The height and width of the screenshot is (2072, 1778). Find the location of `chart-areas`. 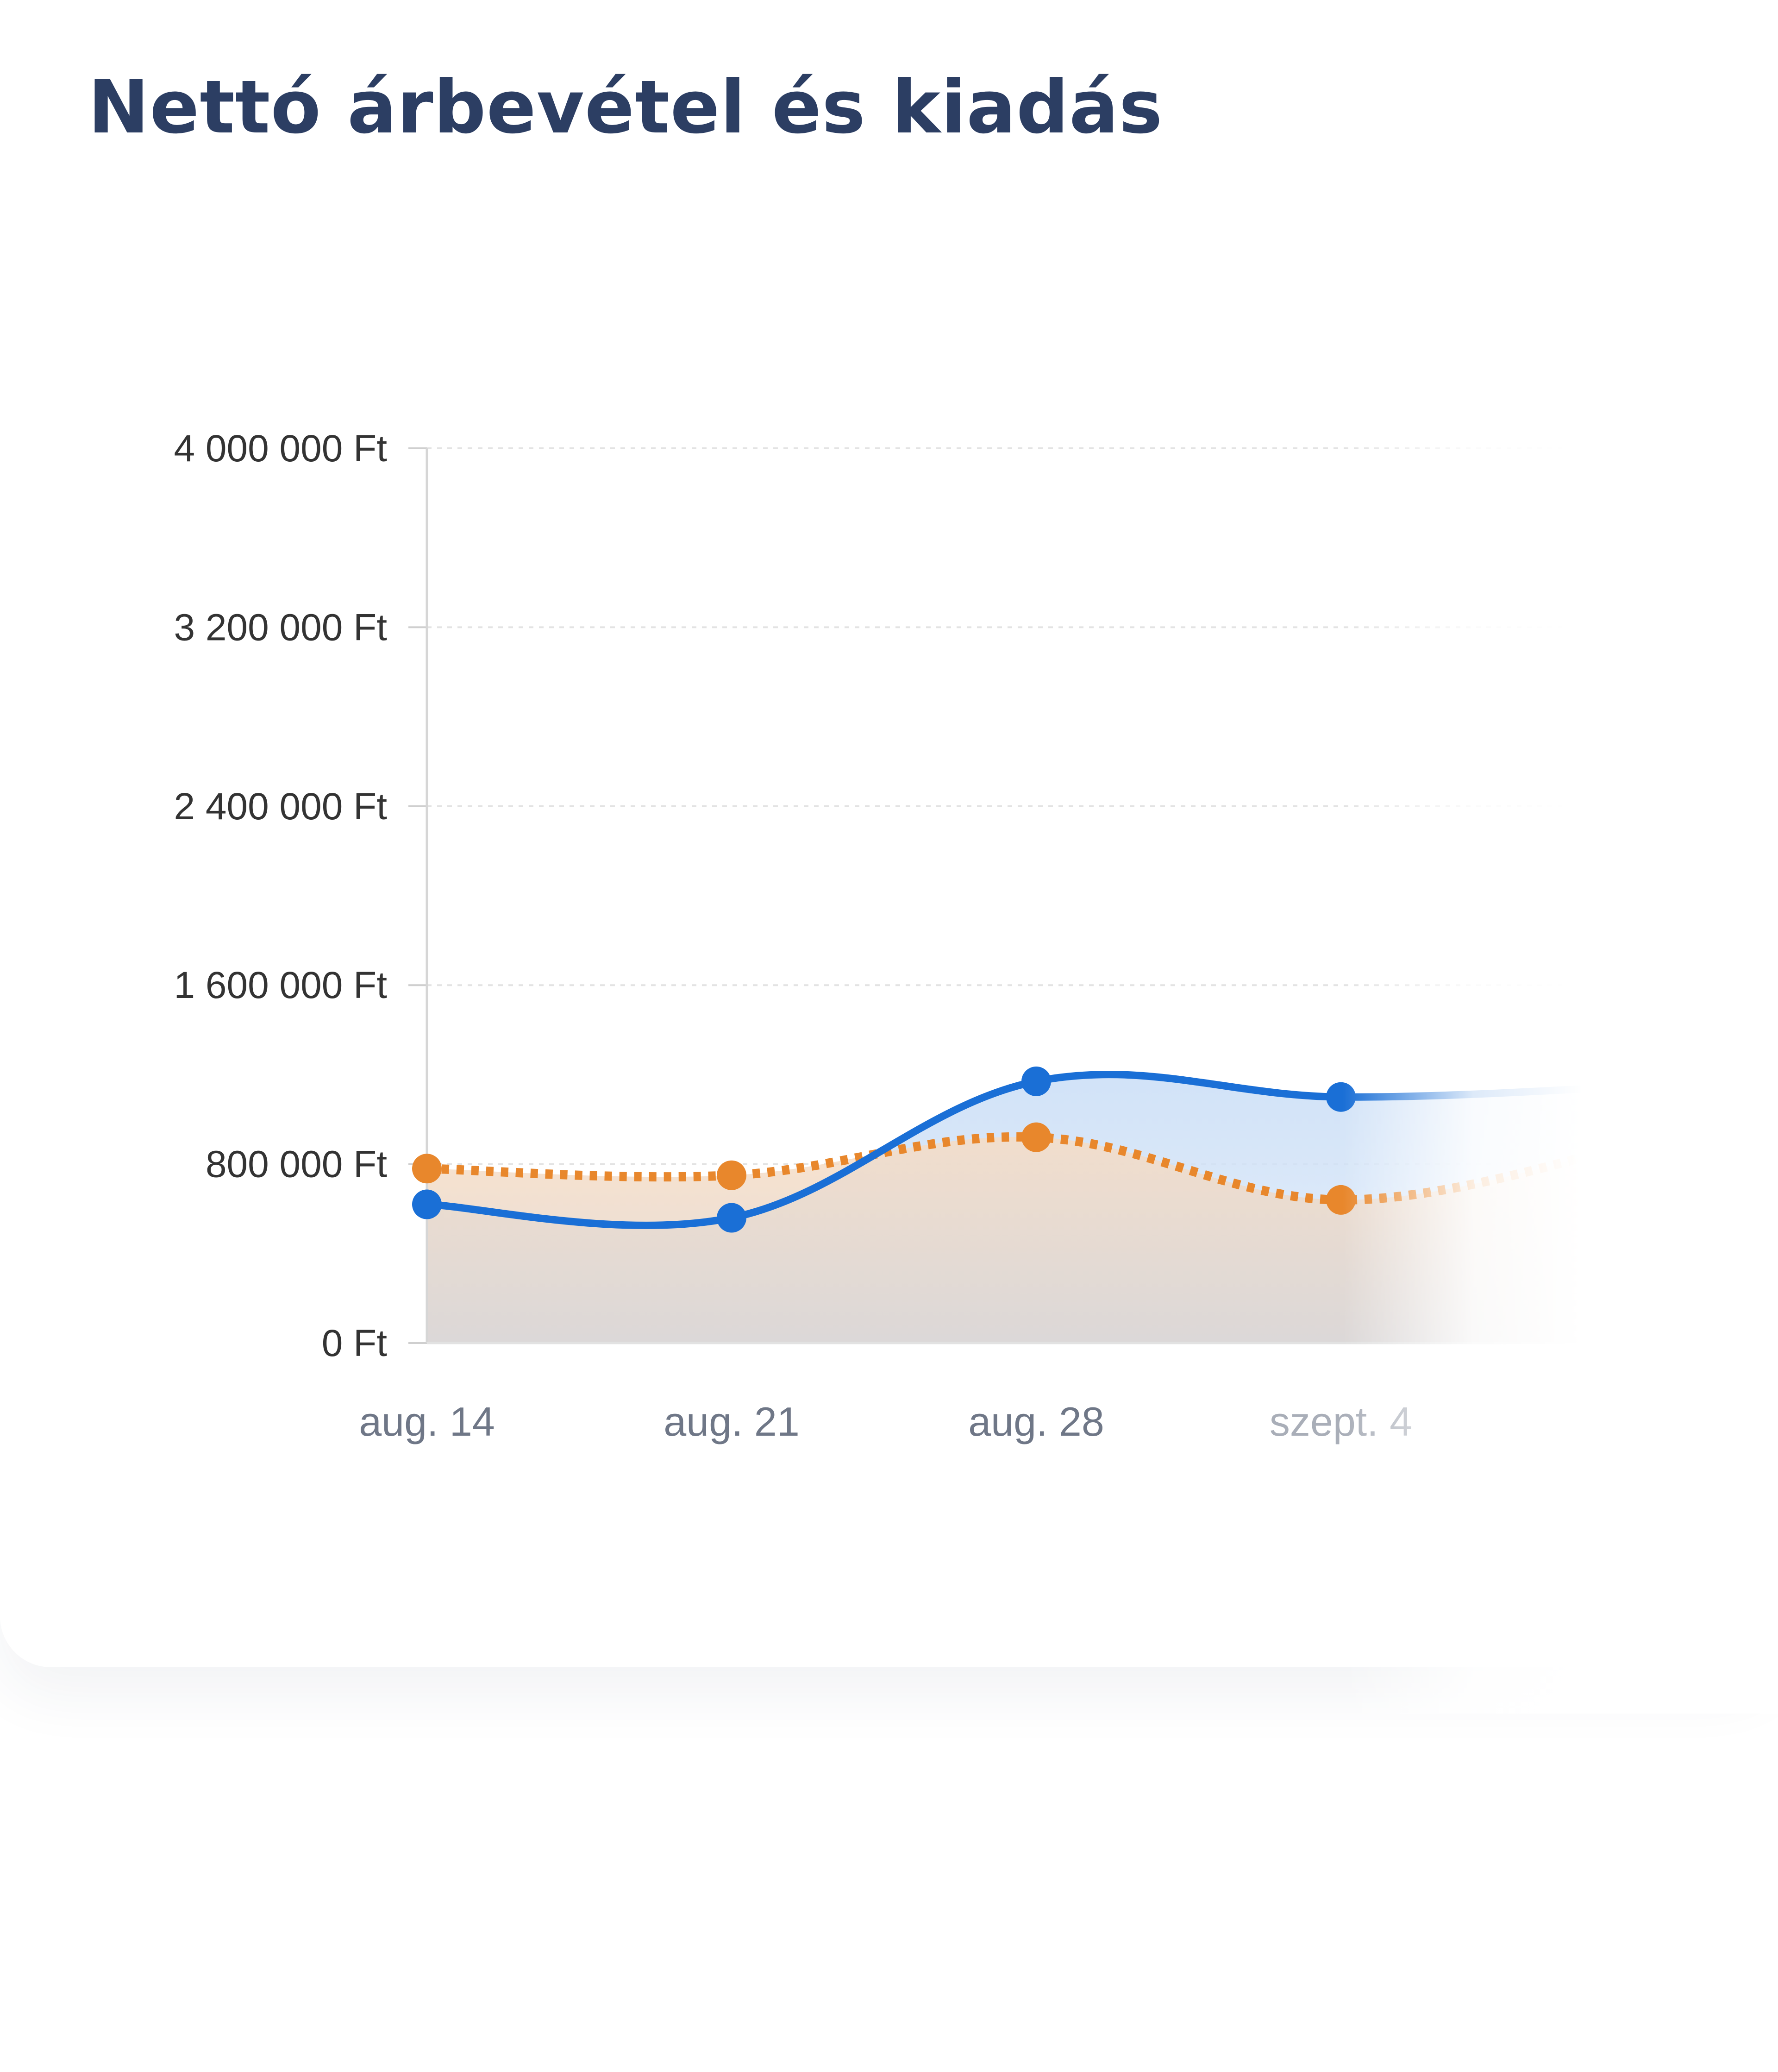

chart-areas is located at coordinates (1037, 1208).